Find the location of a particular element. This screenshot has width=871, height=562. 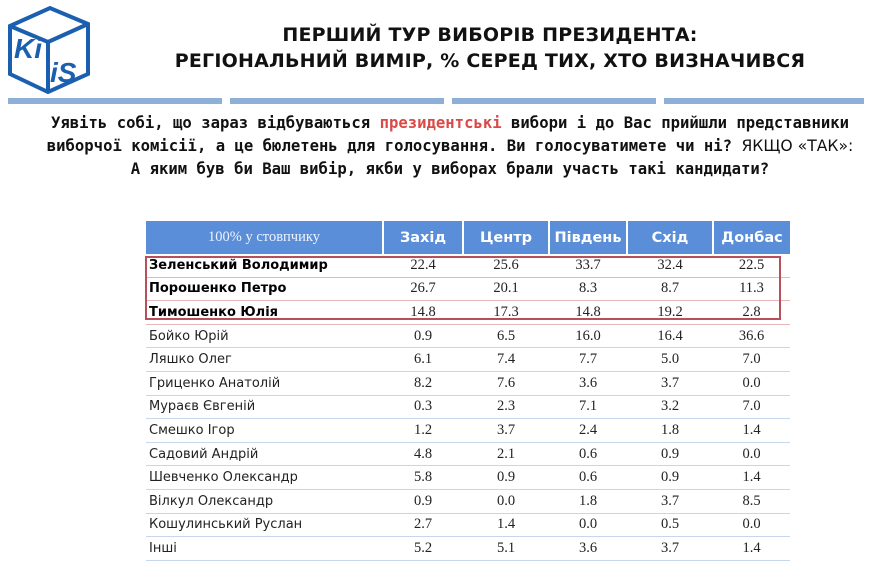

table-row: Кошулинський Руслан 2.7 1.4 0.0 0.5 0.0 is located at coordinates (468, 525).